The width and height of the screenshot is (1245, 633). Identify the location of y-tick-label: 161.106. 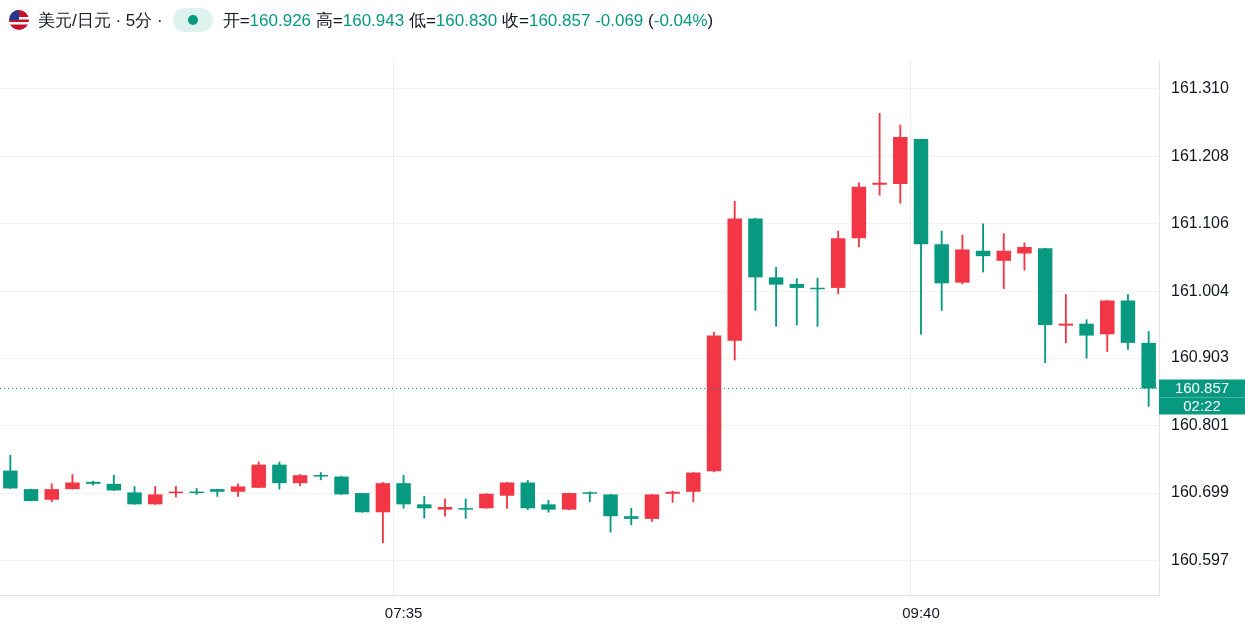
(1200, 223).